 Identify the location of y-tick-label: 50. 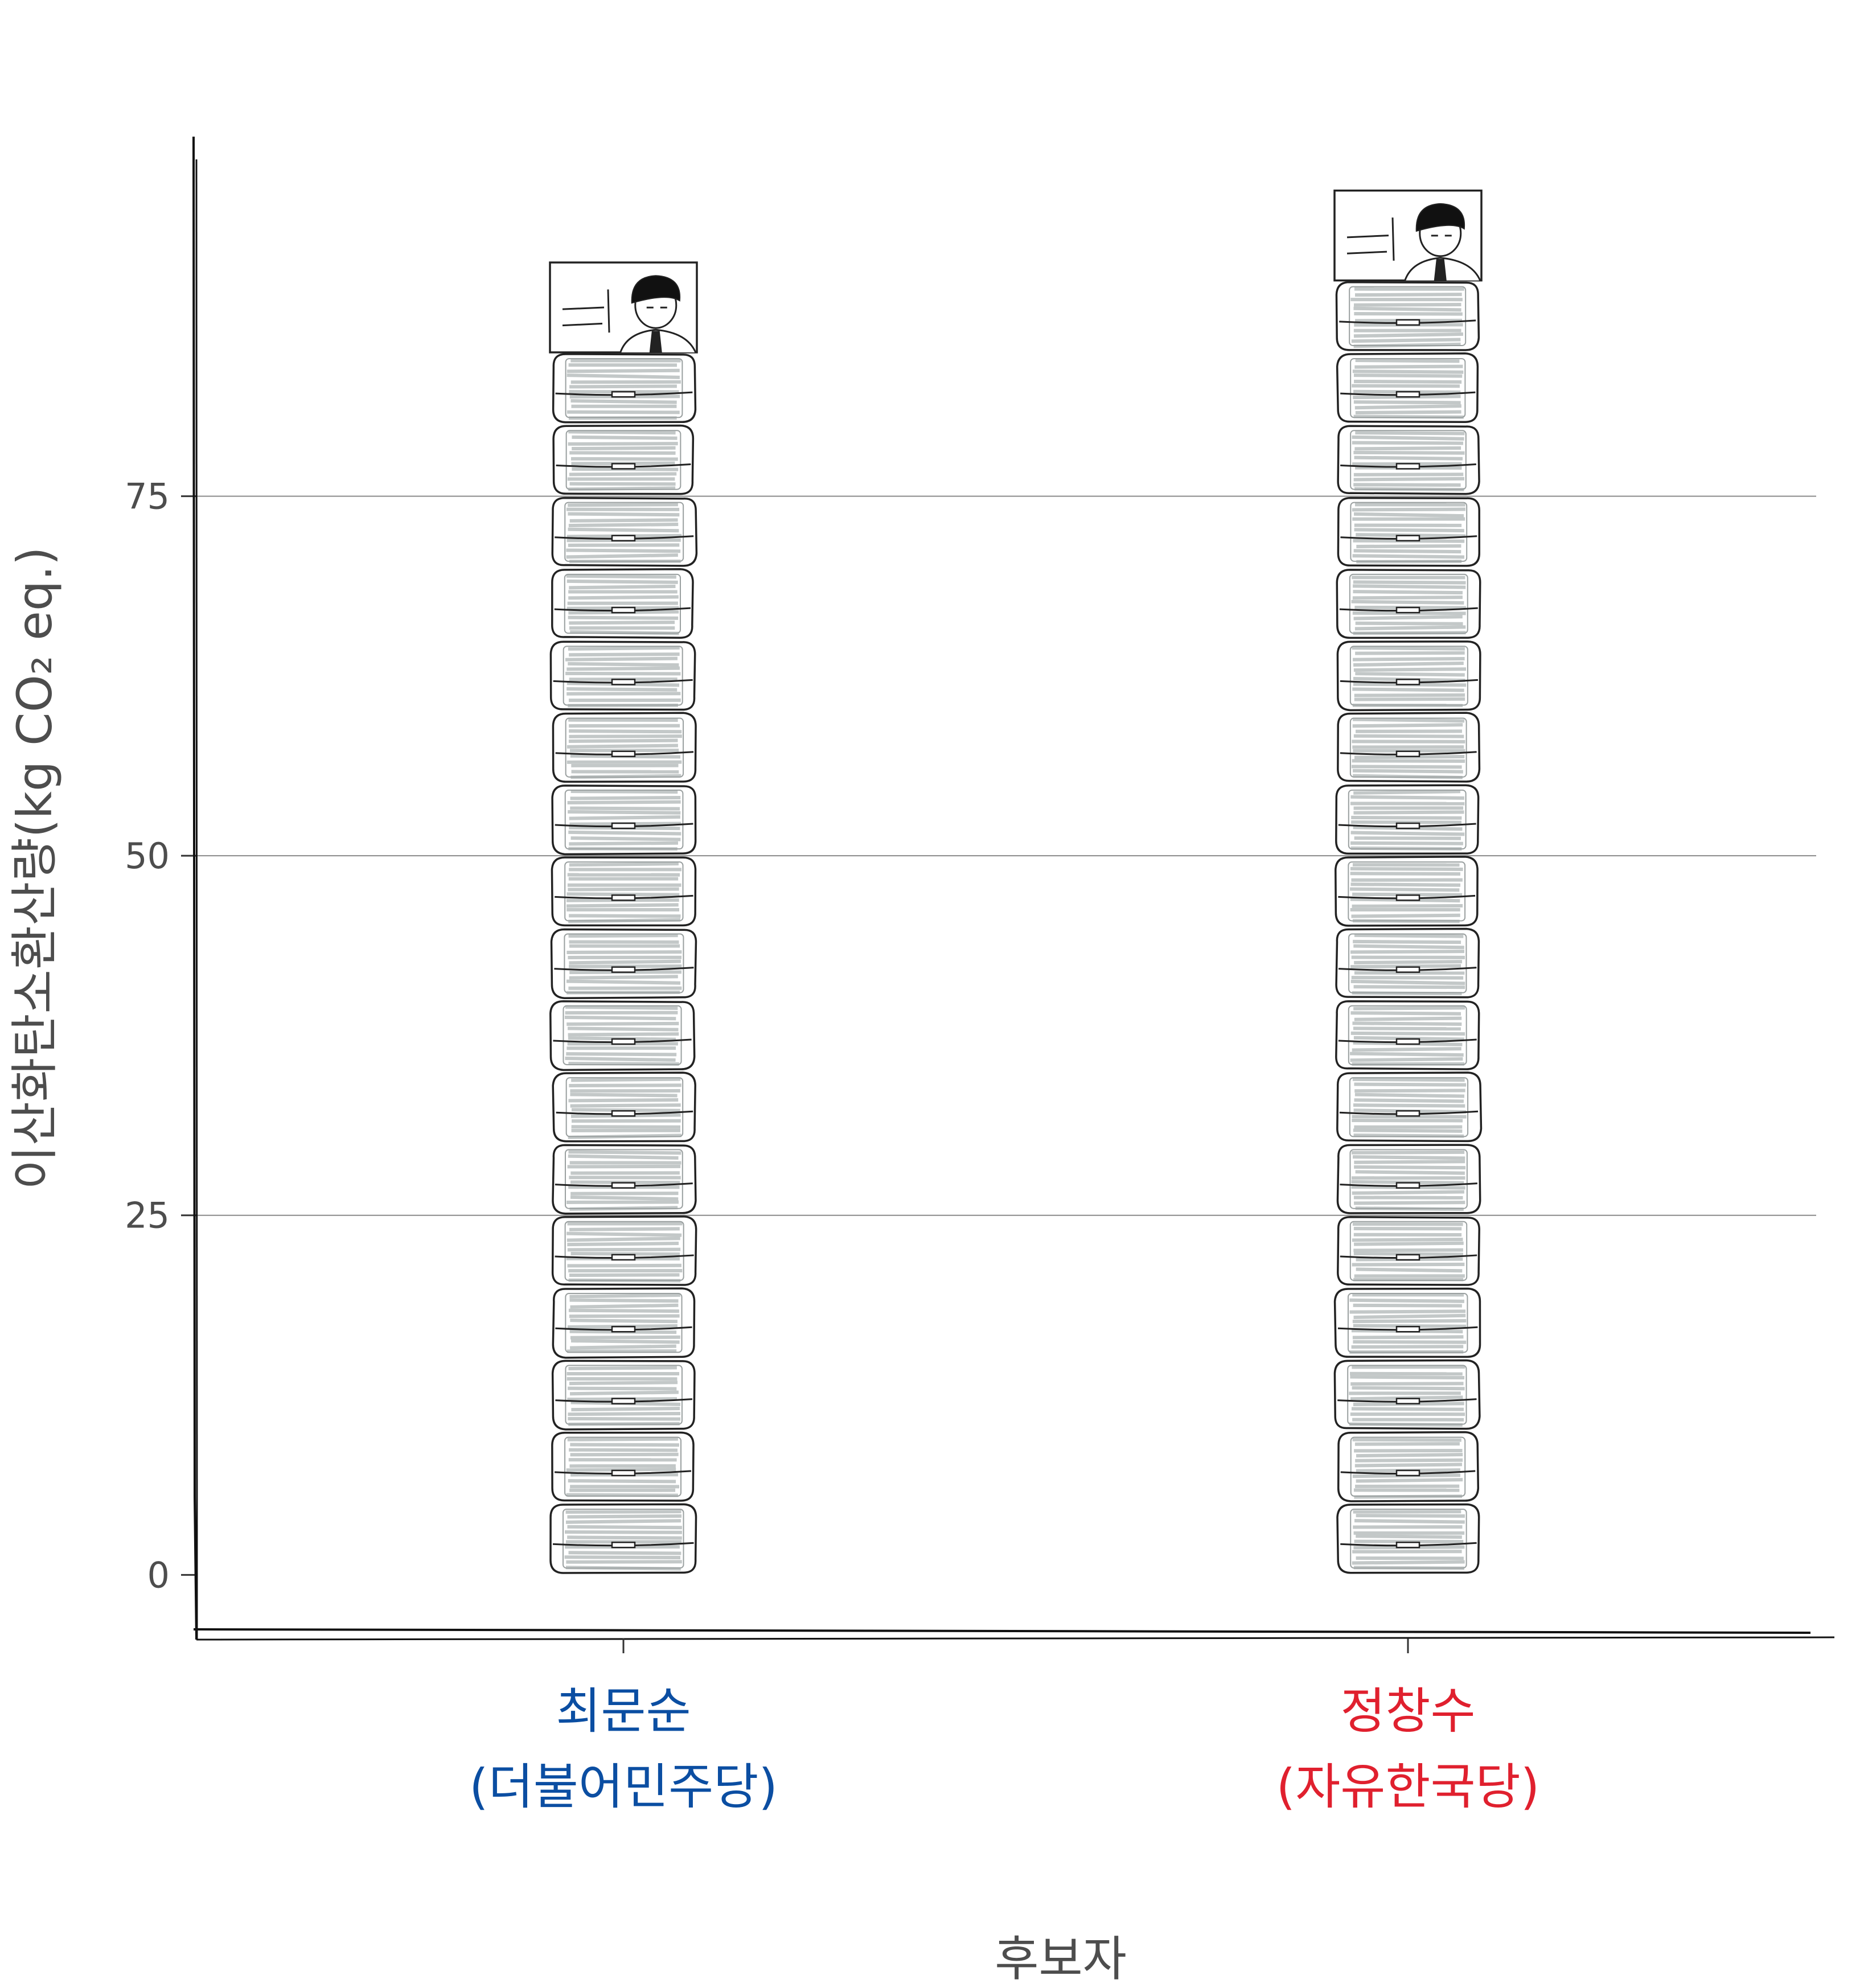
(148, 856).